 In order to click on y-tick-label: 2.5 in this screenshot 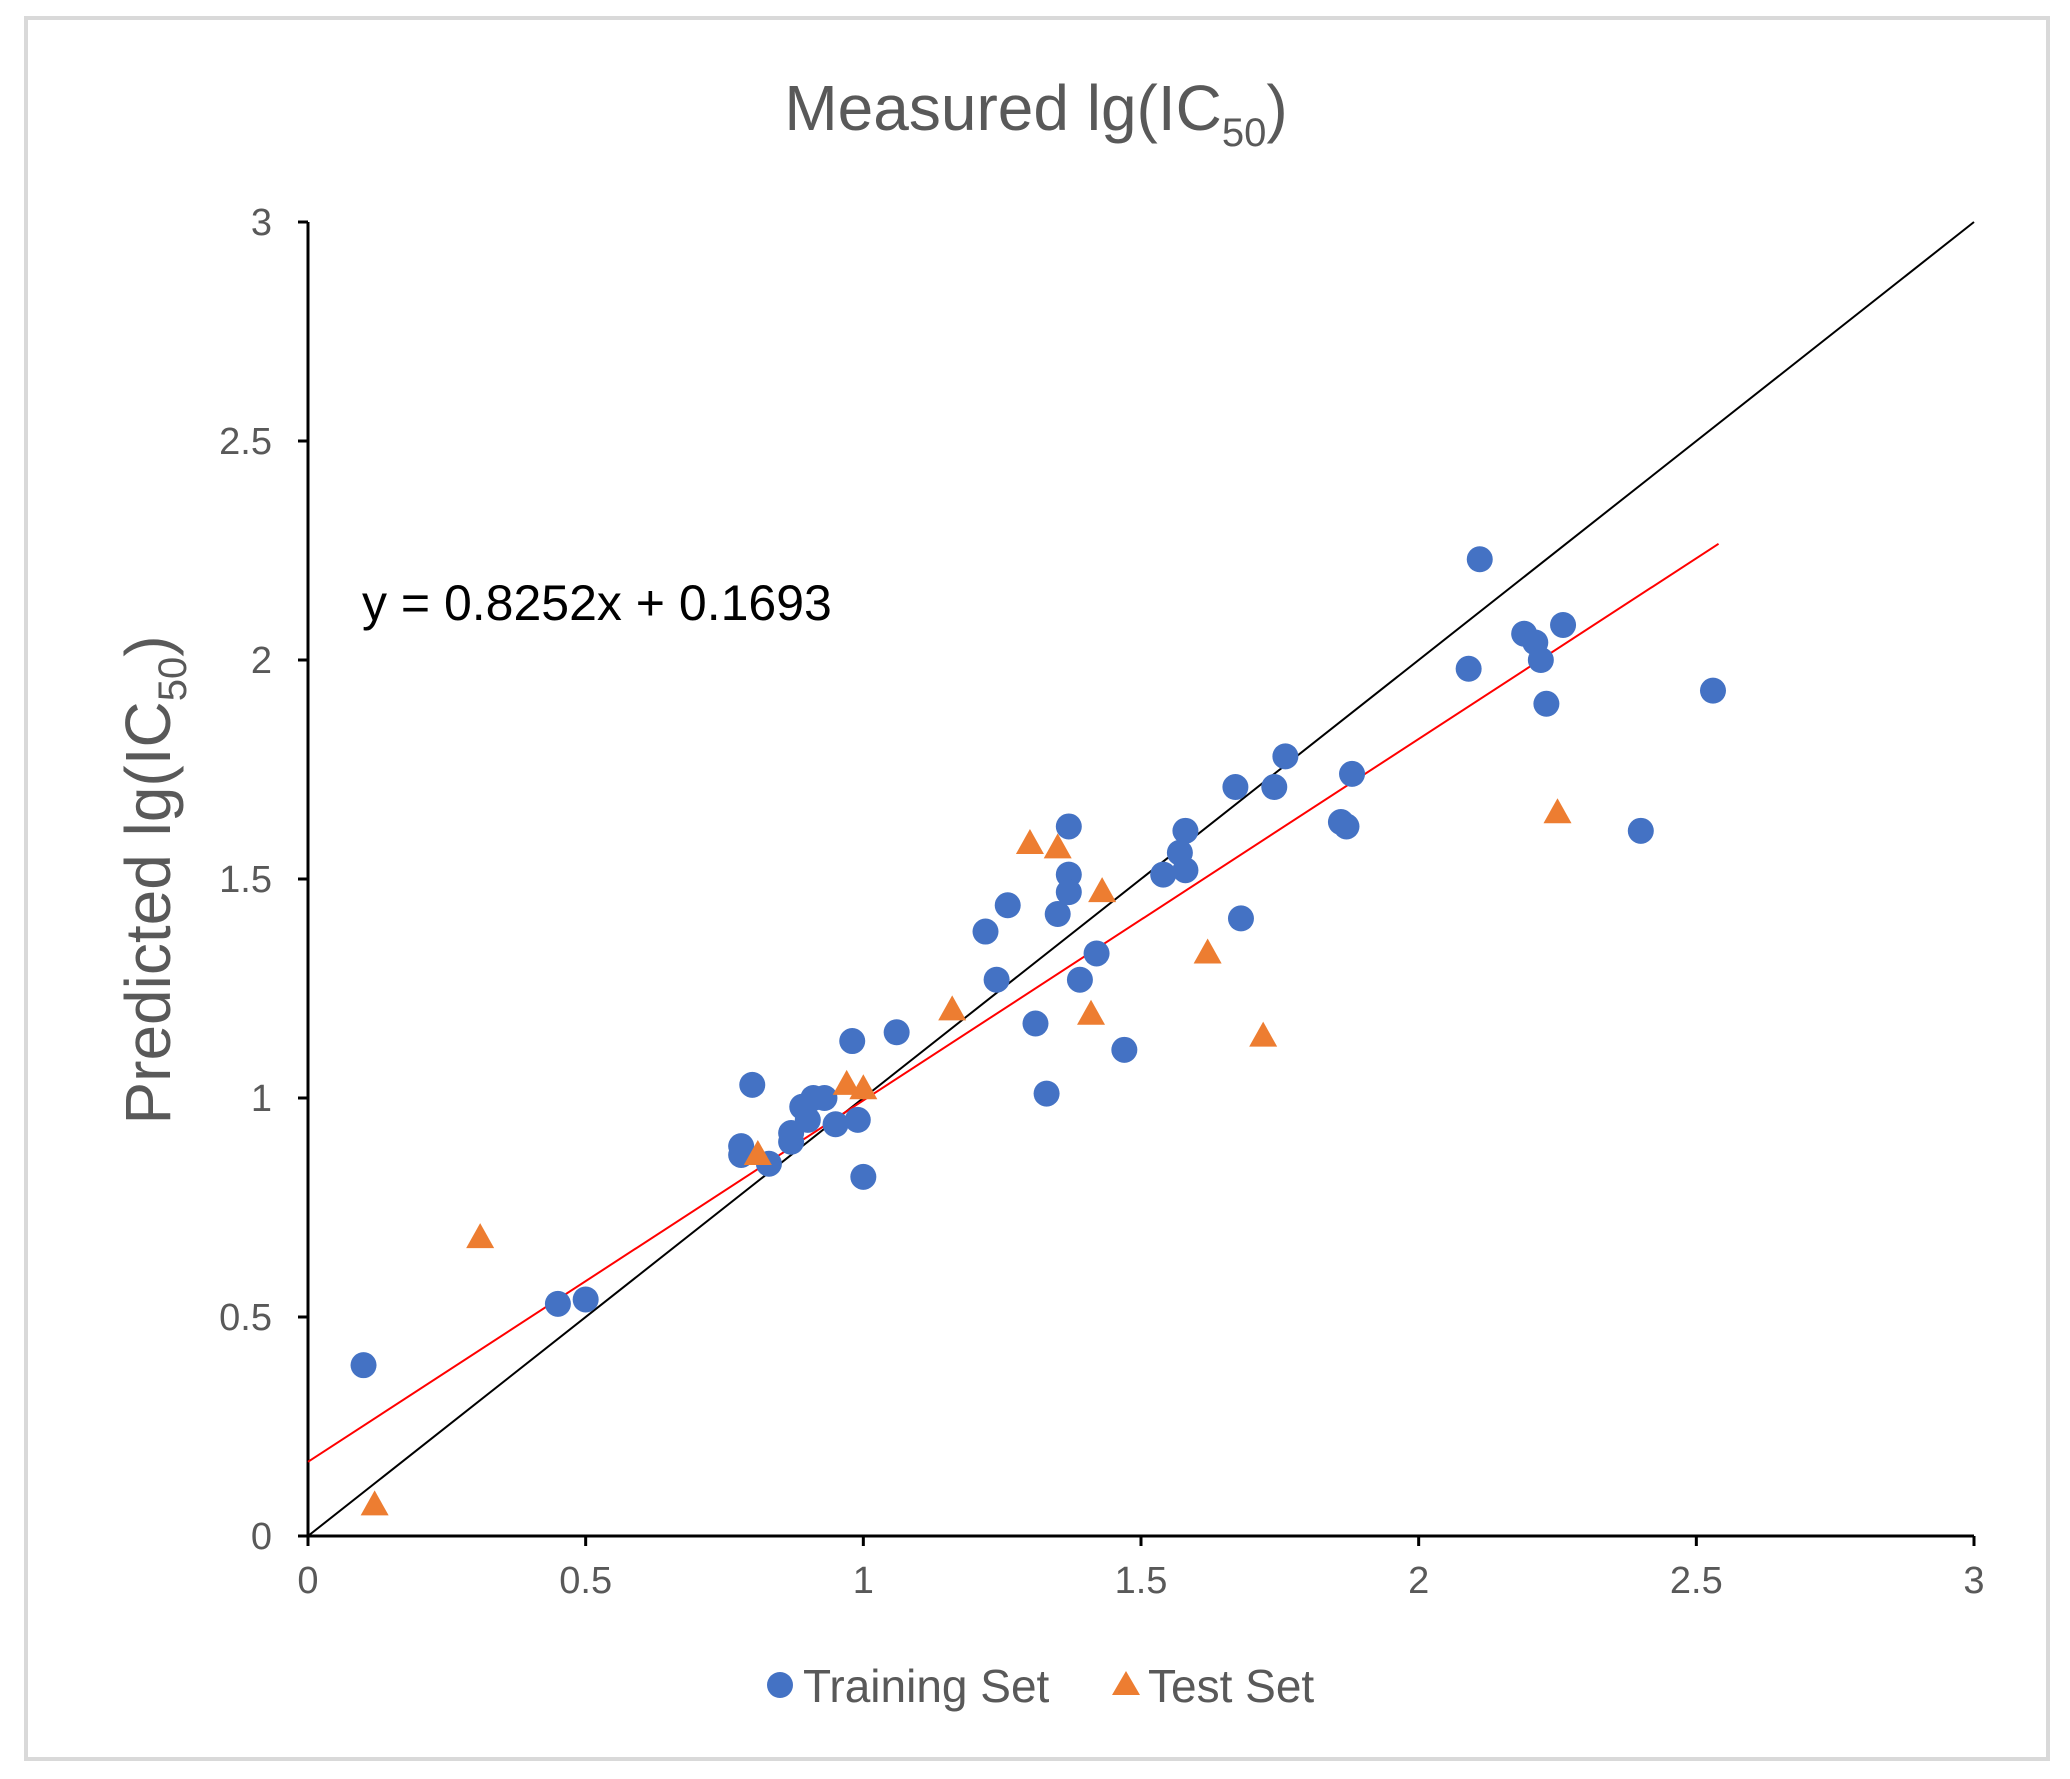, I will do `click(245, 442)`.